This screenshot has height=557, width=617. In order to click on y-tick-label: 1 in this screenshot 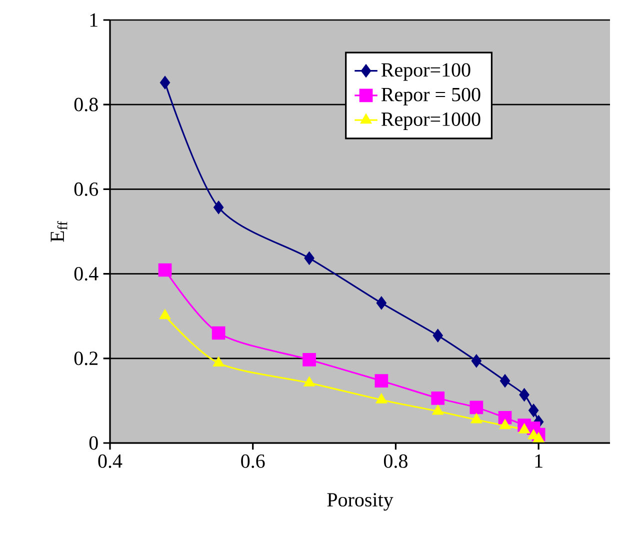, I will do `click(94, 20)`.